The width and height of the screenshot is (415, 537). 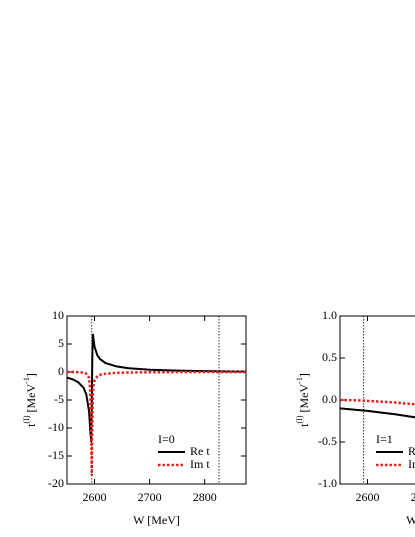 What do you see at coordinates (61, 371) in the screenshot?
I see `y-tick-label: 0` at bounding box center [61, 371].